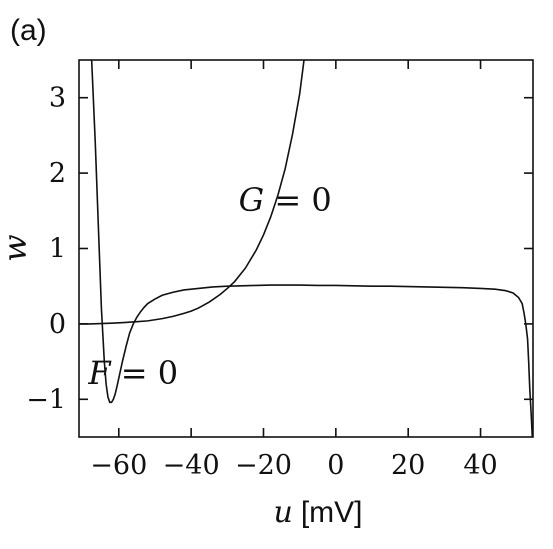 This screenshot has height=549, width=553. I want to click on annotation-f-equals-zero: F = 0, so click(132, 373).